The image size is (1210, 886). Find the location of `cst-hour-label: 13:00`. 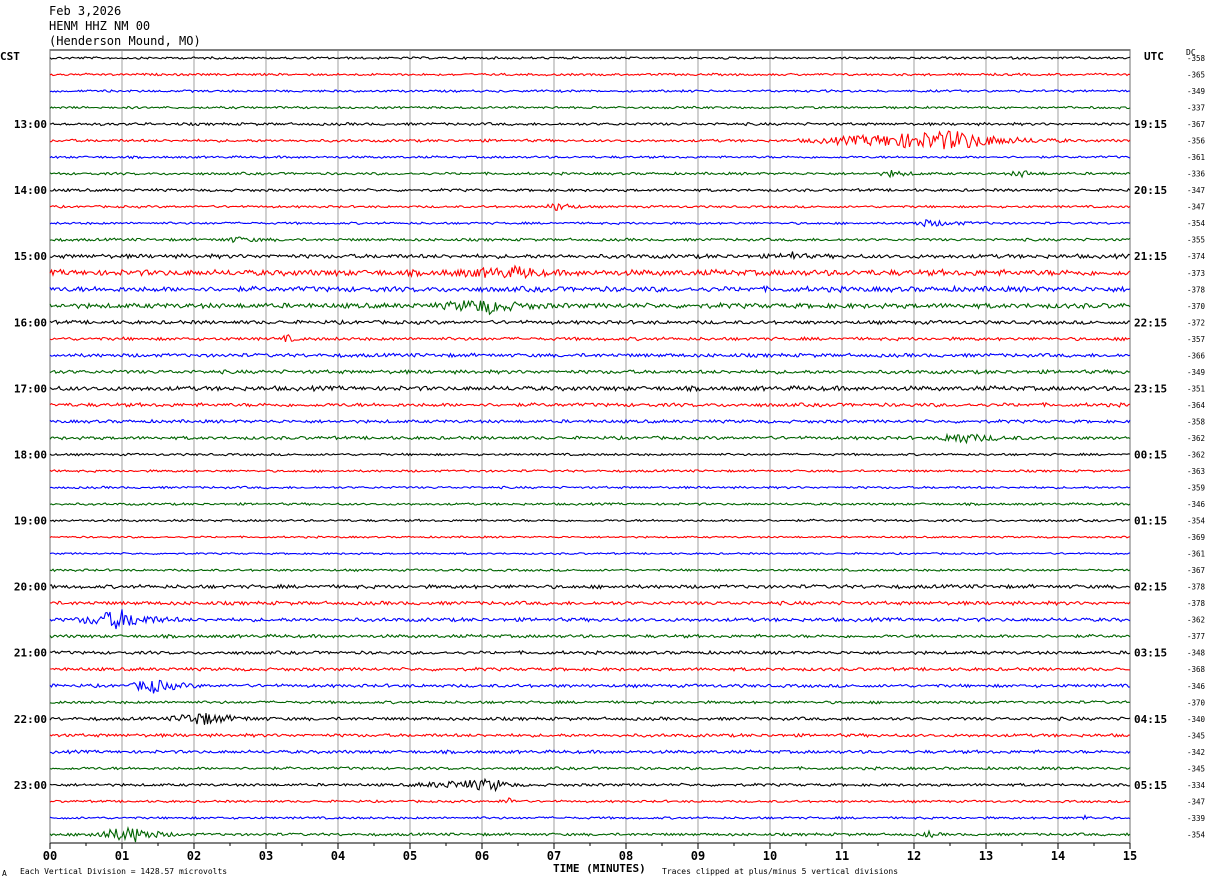

cst-hour-label: 13:00 is located at coordinates (30, 124).